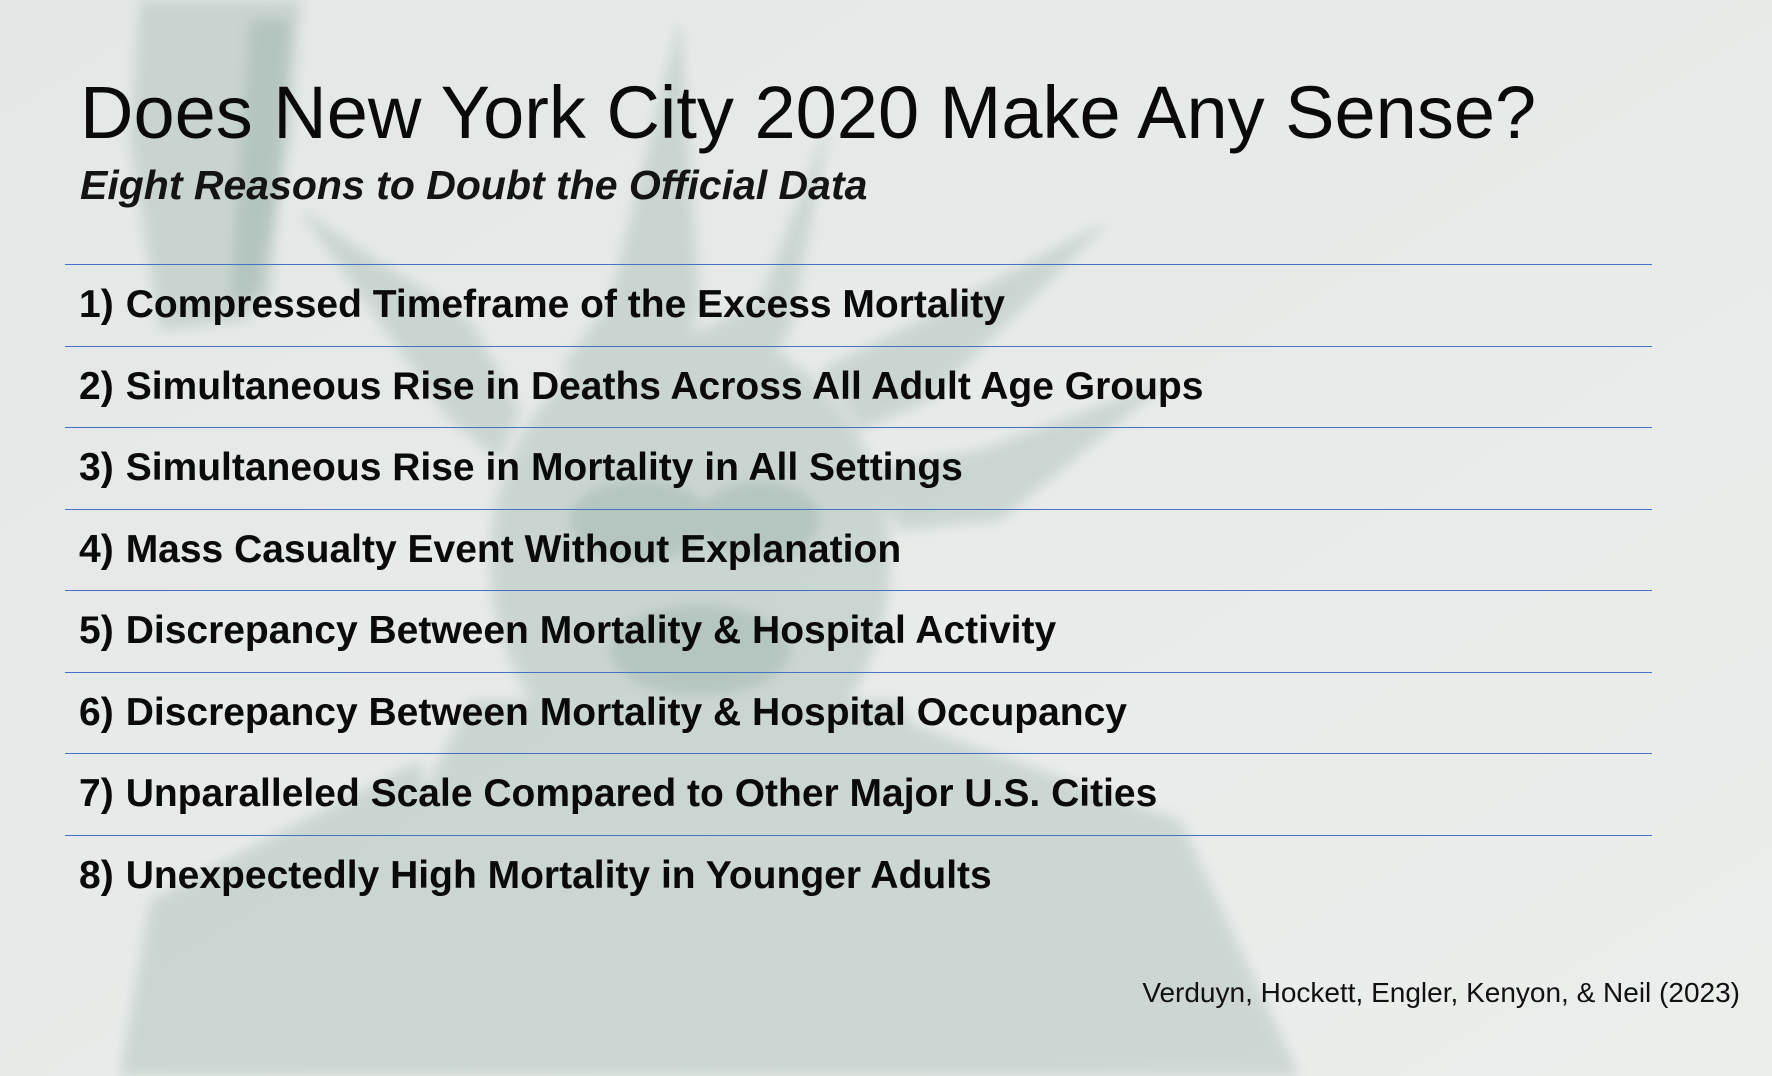  I want to click on slide-subtitle: Eight Reasons to Doubt the Official Data, so click(474, 185).